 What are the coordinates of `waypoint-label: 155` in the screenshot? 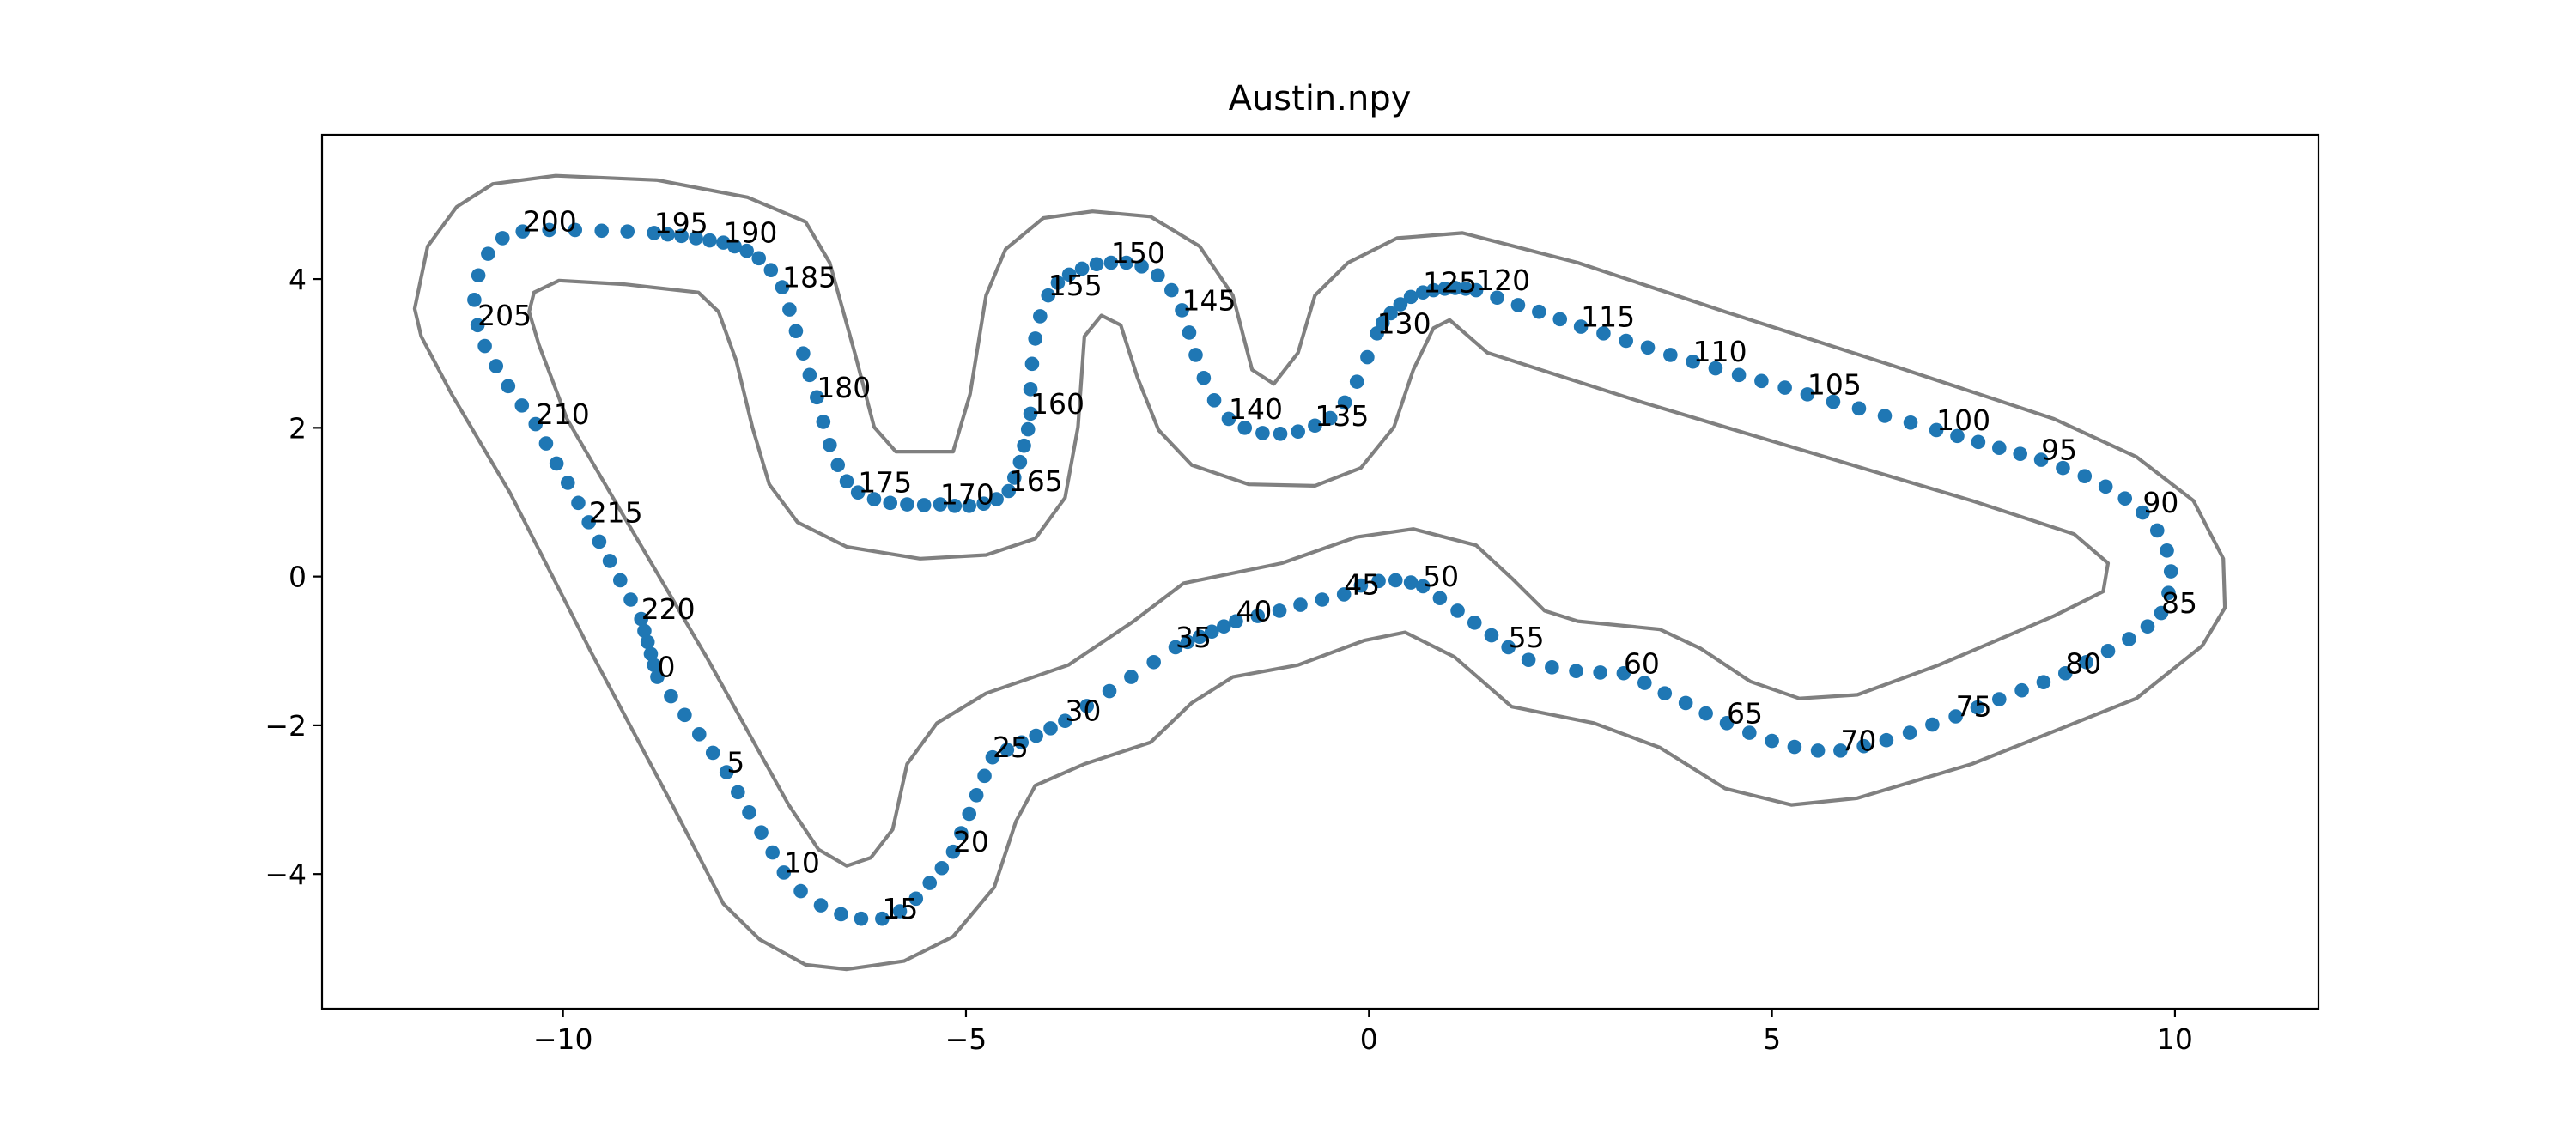 It's located at (1075, 285).